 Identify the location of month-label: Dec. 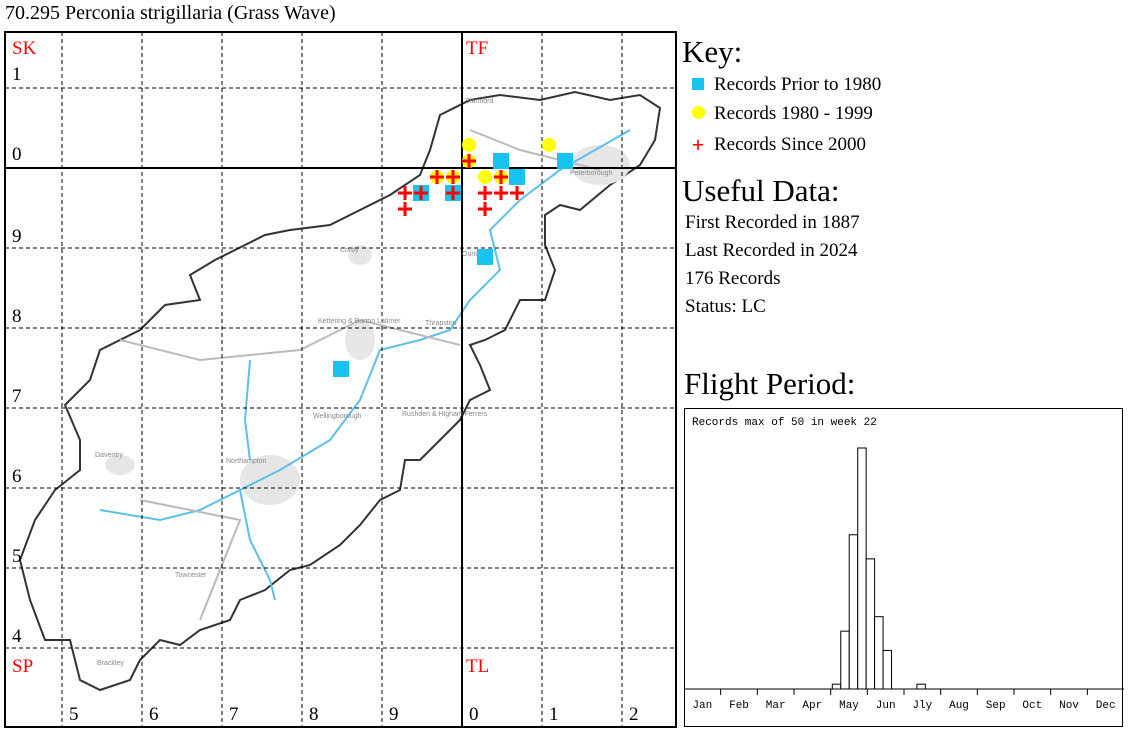
(1106, 706).